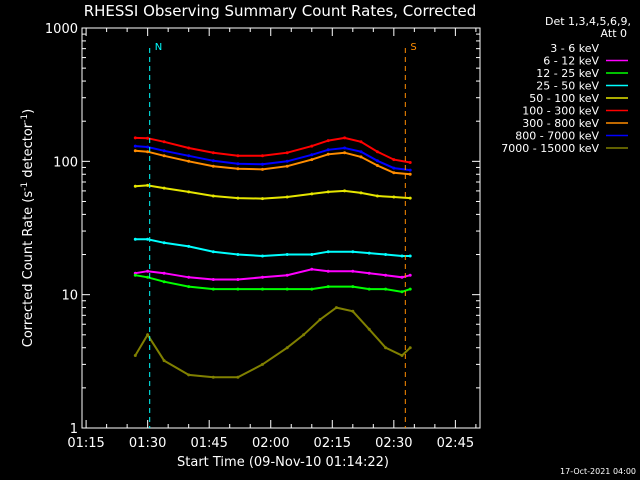 This screenshot has width=640, height=480. I want to click on y-axis-label-main: Corrected Count Rate (s, so click(28, 269).